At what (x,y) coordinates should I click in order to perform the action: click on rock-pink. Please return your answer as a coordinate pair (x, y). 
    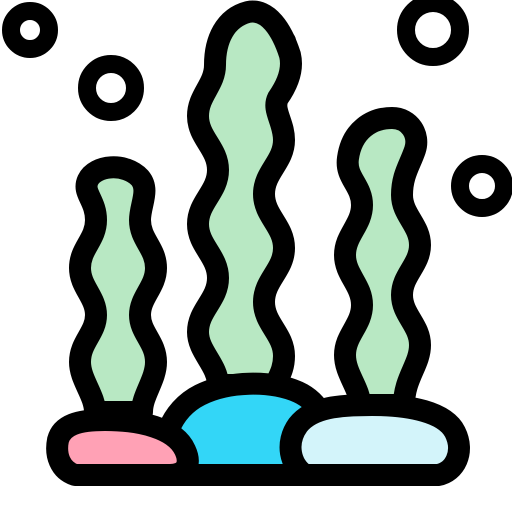
    Looking at the image, I should click on (122, 447).